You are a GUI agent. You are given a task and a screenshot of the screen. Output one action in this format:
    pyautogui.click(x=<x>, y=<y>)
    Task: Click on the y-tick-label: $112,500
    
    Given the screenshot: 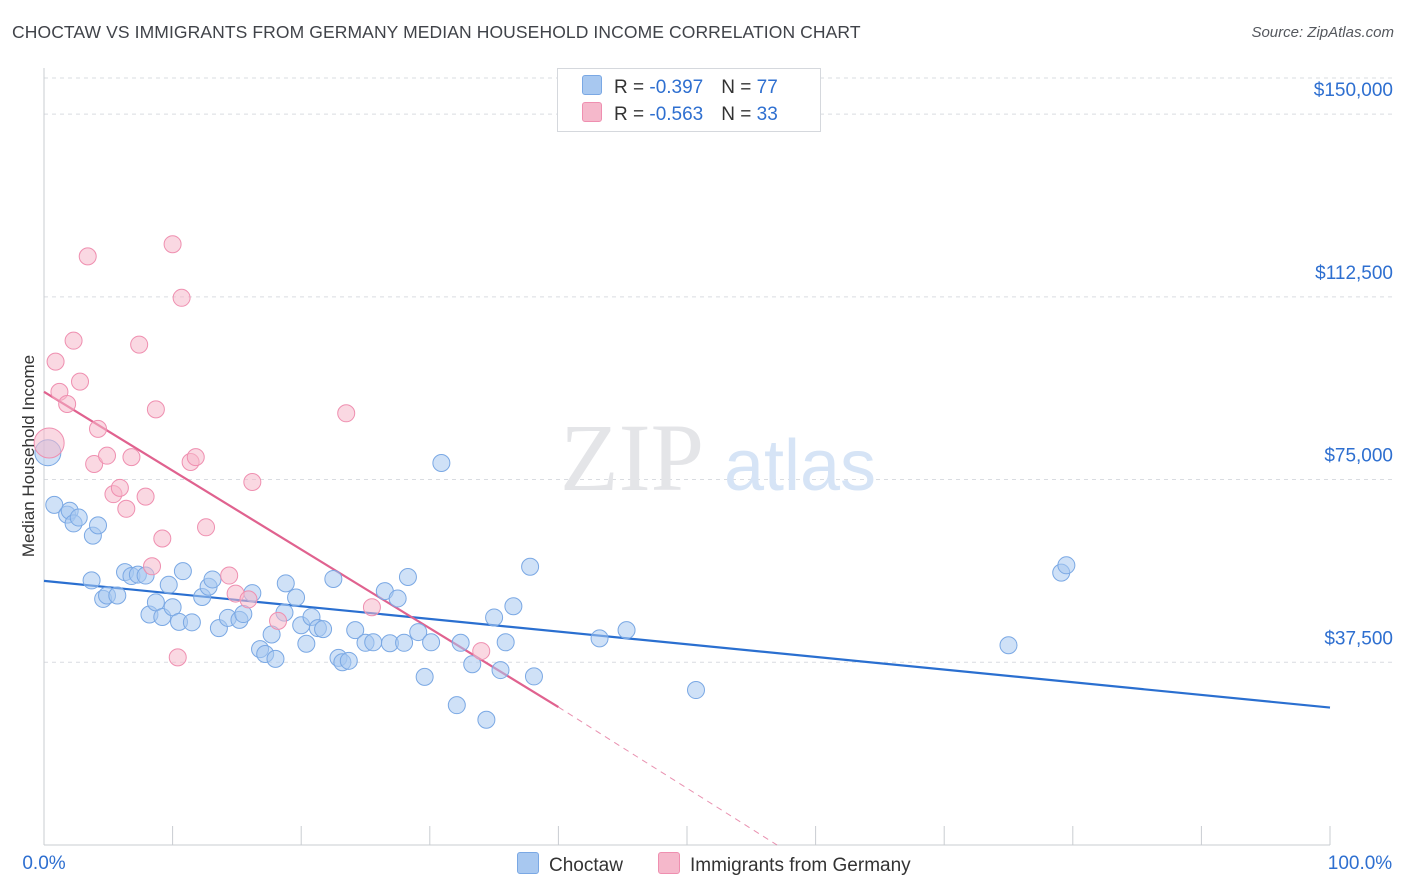 What is the action you would take?
    pyautogui.click(x=1354, y=273)
    